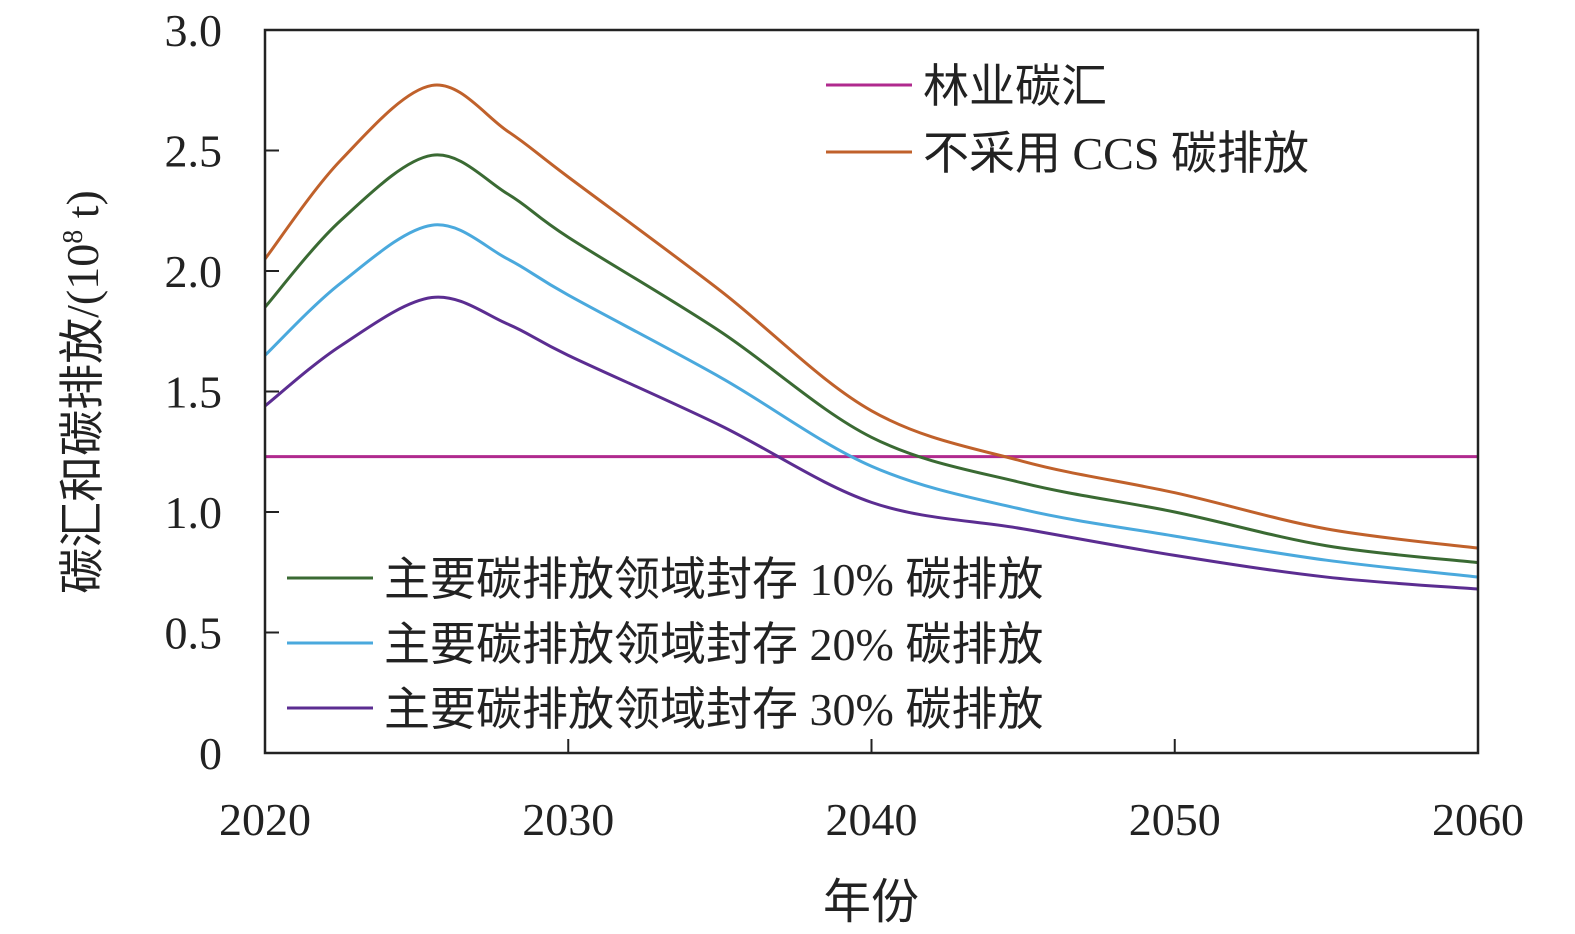 The image size is (1575, 934). I want to click on y-tick-label: 2.0, so click(194, 271).